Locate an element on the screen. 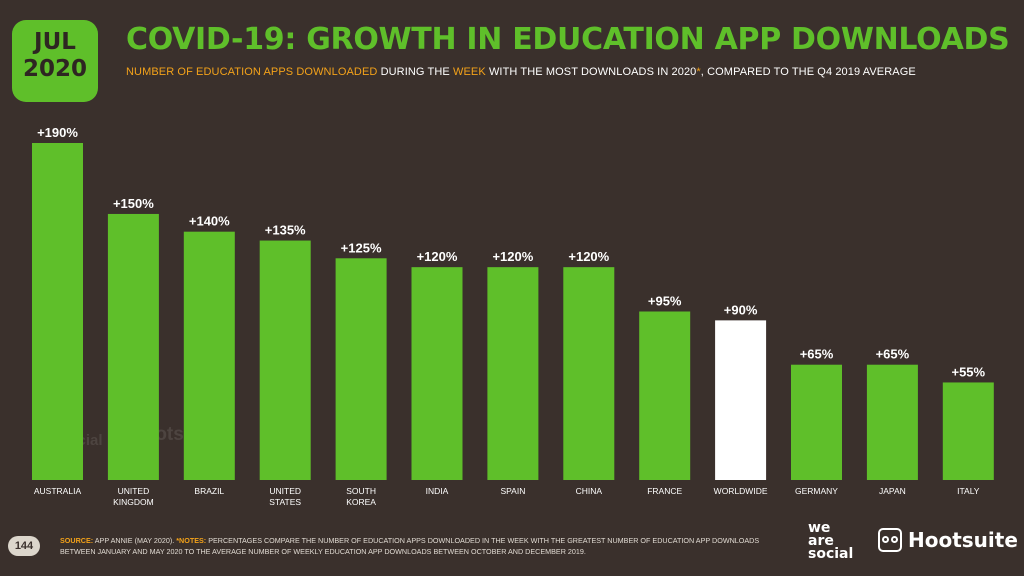 This screenshot has height=576, width=1024. bar-india is located at coordinates (437, 373).